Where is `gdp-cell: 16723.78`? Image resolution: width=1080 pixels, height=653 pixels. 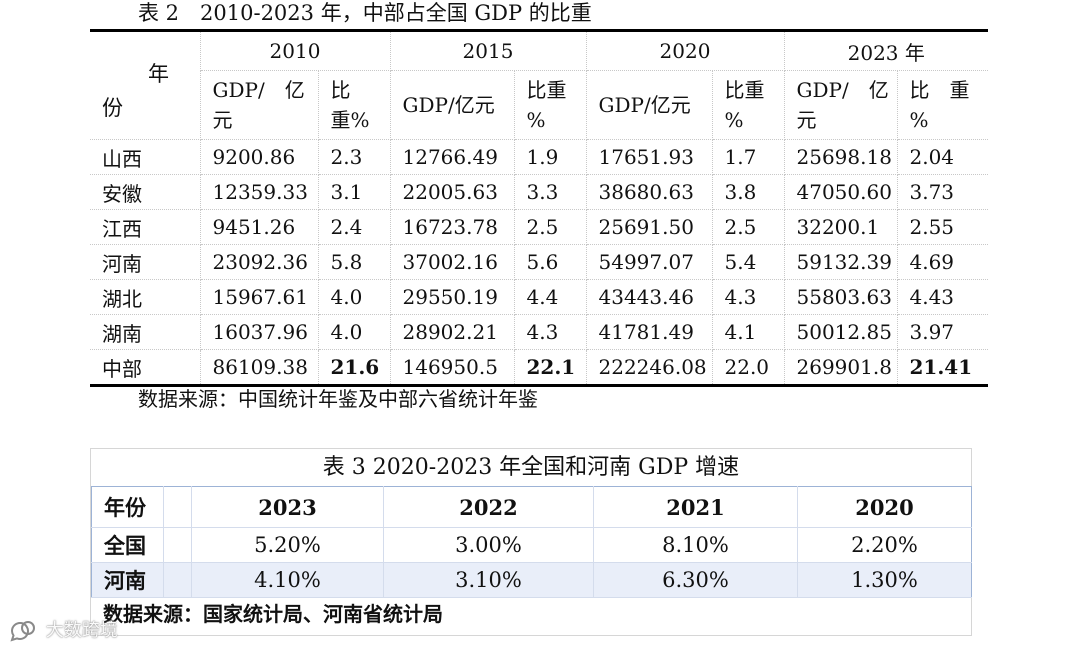 gdp-cell: 16723.78 is located at coordinates (452, 227).